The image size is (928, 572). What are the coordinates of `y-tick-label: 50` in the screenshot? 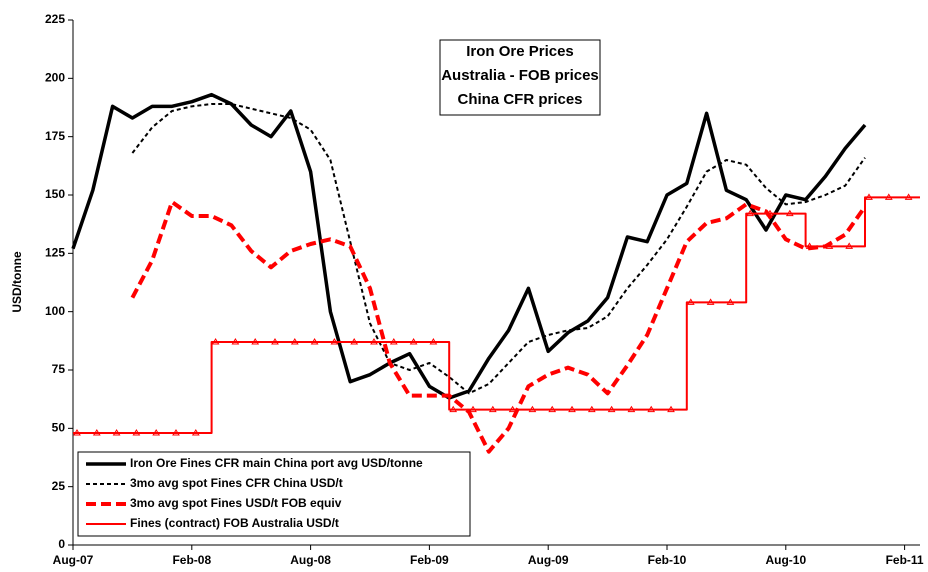 It's located at (59, 428).